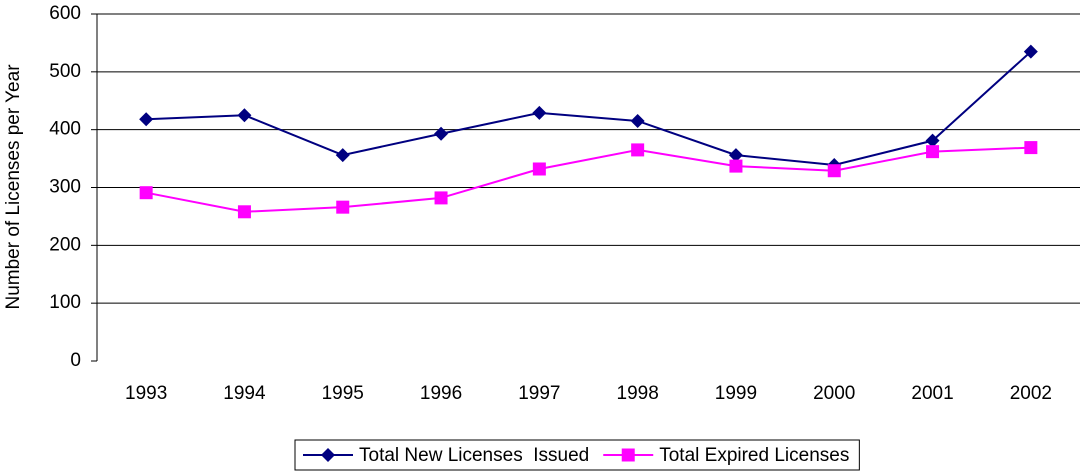 The image size is (1083, 472). What do you see at coordinates (754, 455) in the screenshot?
I see `legend-label: Total Expired Licenses` at bounding box center [754, 455].